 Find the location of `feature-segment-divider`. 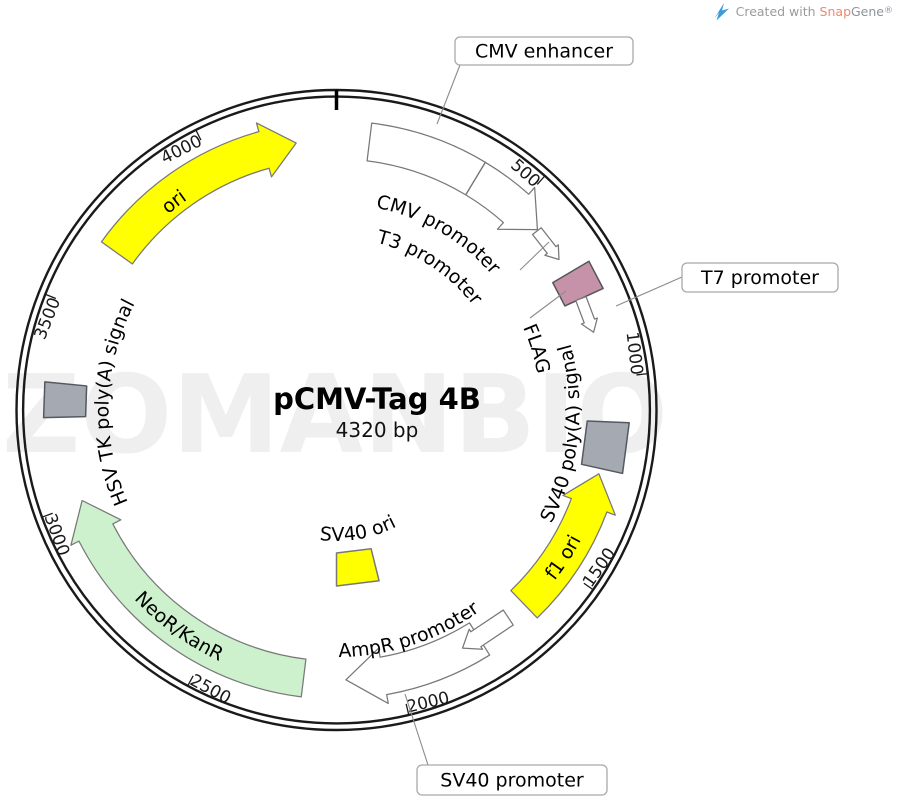

feature-segment-divider is located at coordinates (475, 178).